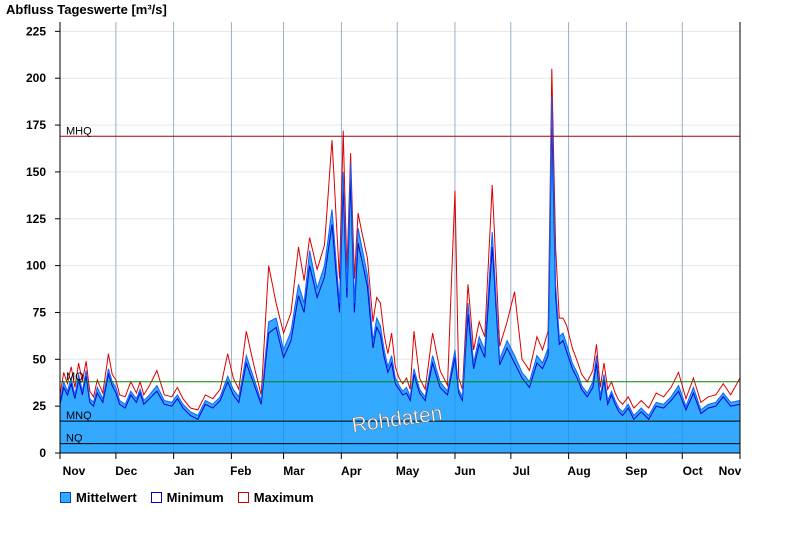  I want to click on ref-label-mhq: MHQ, so click(79, 131).